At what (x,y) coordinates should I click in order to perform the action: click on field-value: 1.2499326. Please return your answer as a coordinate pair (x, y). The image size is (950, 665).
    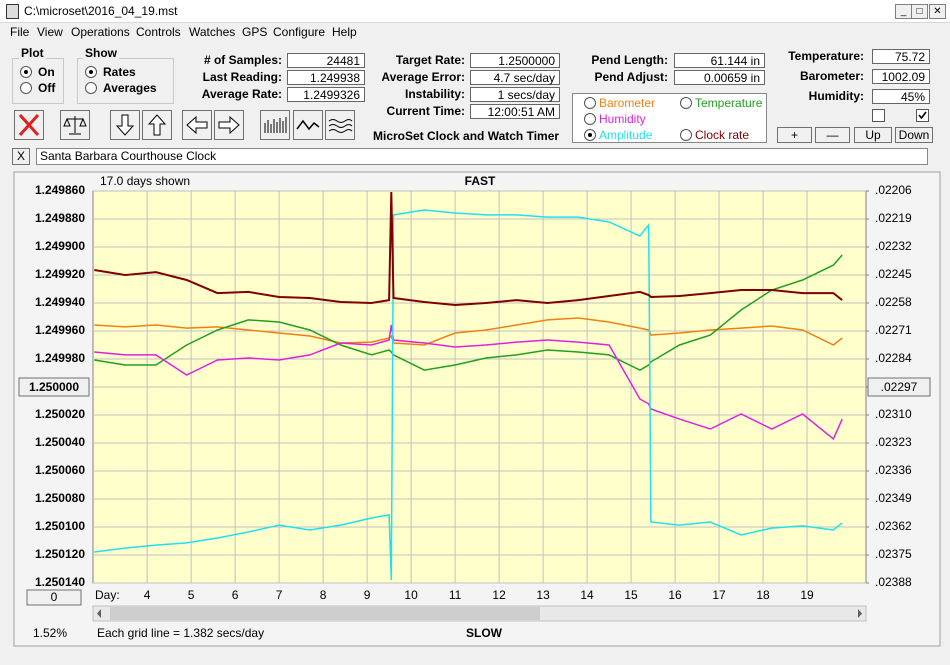
    Looking at the image, I should click on (326, 94).